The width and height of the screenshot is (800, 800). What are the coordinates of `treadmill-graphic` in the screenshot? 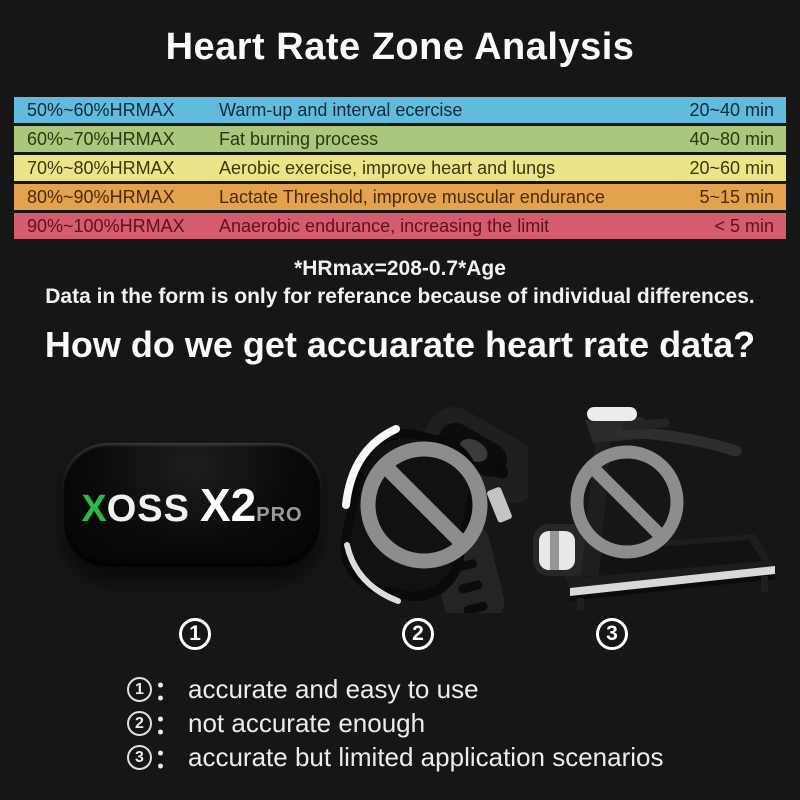 It's located at (654, 508).